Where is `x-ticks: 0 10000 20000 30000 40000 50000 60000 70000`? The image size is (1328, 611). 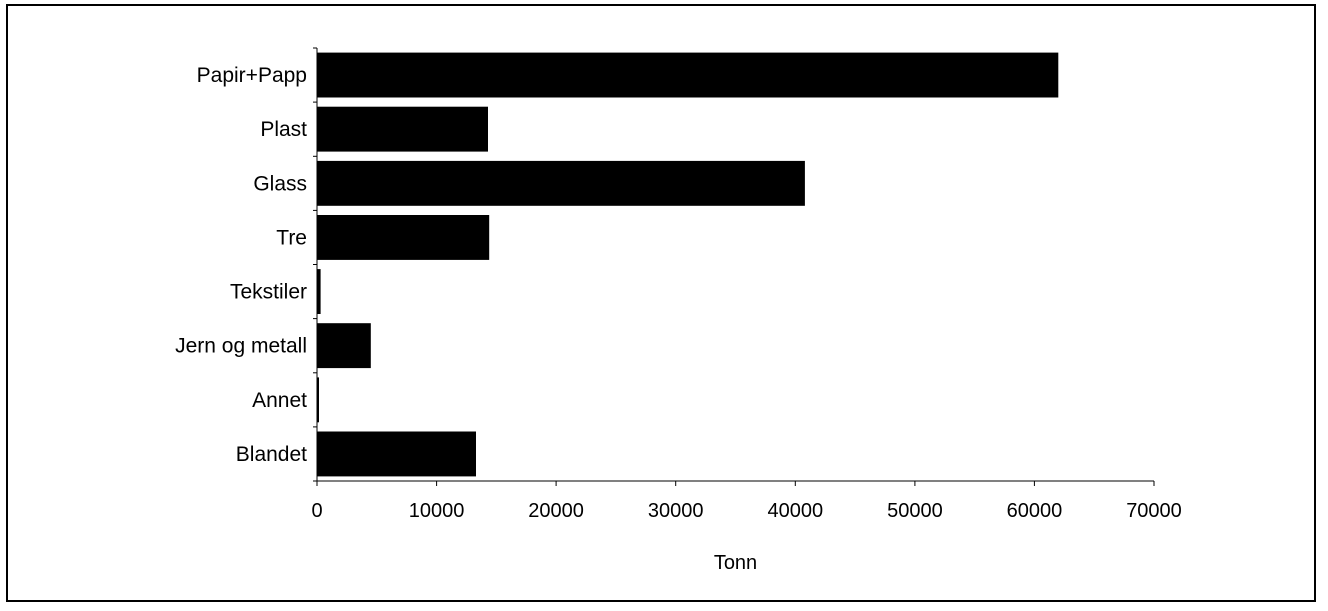 x-ticks: 0 10000 20000 30000 40000 50000 60000 70000 is located at coordinates (746, 501).